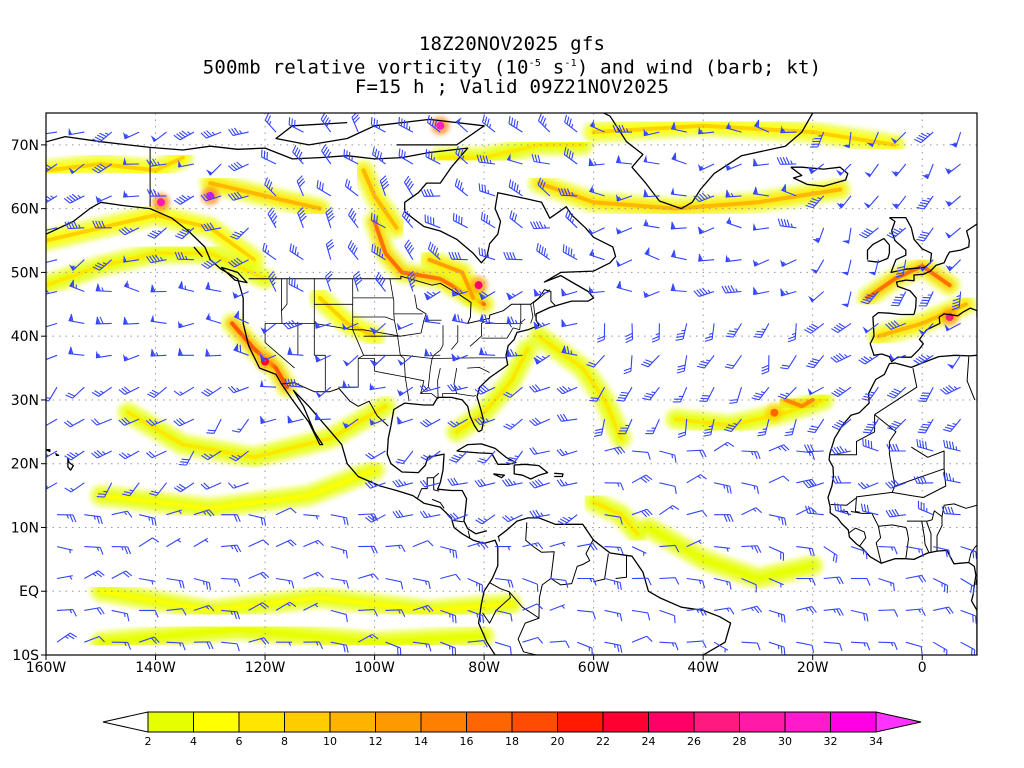  What do you see at coordinates (476, 665) in the screenshot?
I see `longitude-axis-labels: 160W 140W 120W 100W 80W 60W 40W 20W 0` at bounding box center [476, 665].